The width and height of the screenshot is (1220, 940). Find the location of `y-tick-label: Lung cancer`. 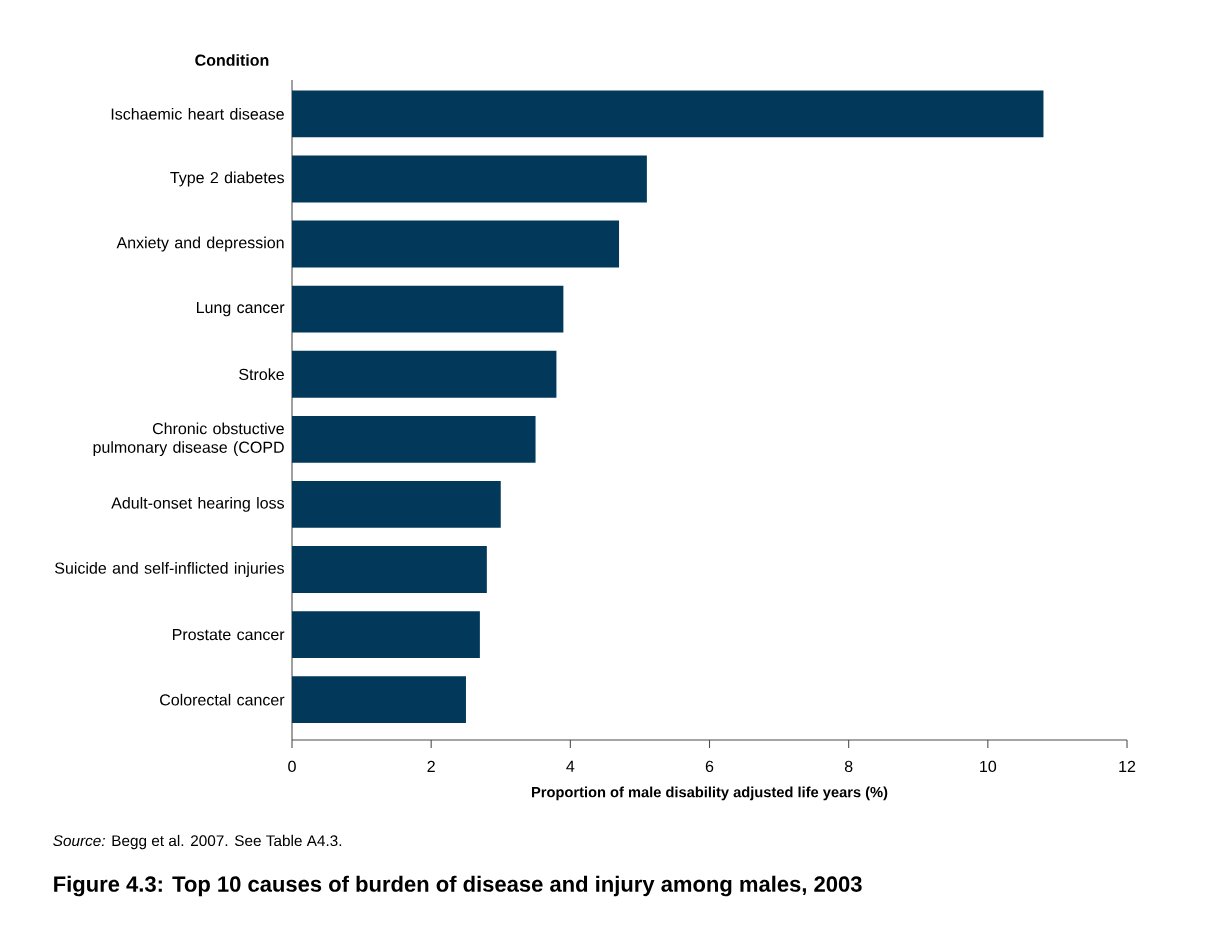

y-tick-label: Lung cancer is located at coordinates (240, 309).